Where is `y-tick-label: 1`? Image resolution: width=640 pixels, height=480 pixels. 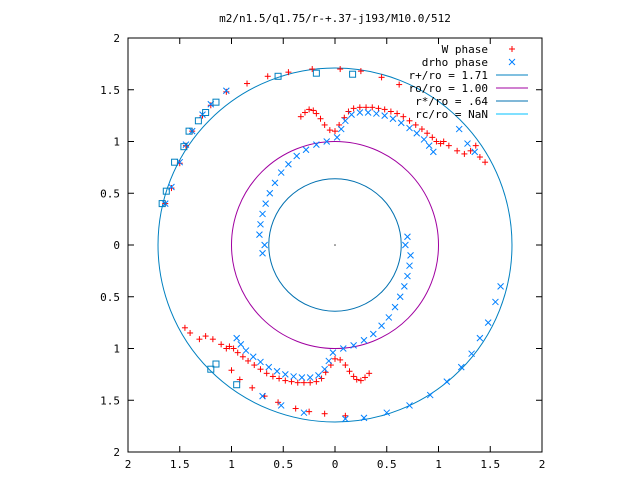
y-tick-label: 1 is located at coordinates (116, 349).